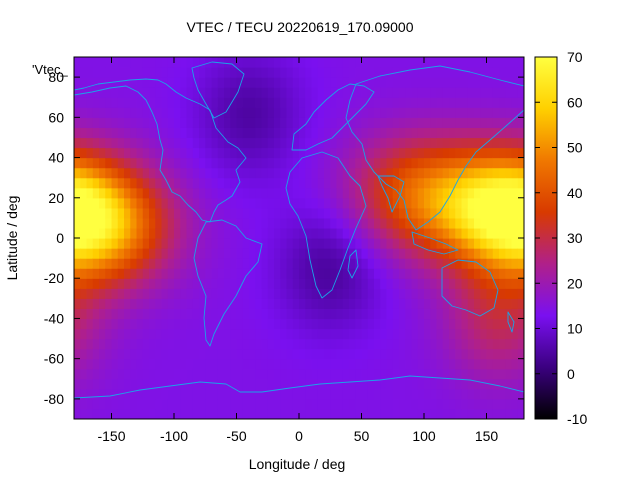 This screenshot has height=485, width=640. What do you see at coordinates (575, 238) in the screenshot?
I see `colorbar-tick-label: 30` at bounding box center [575, 238].